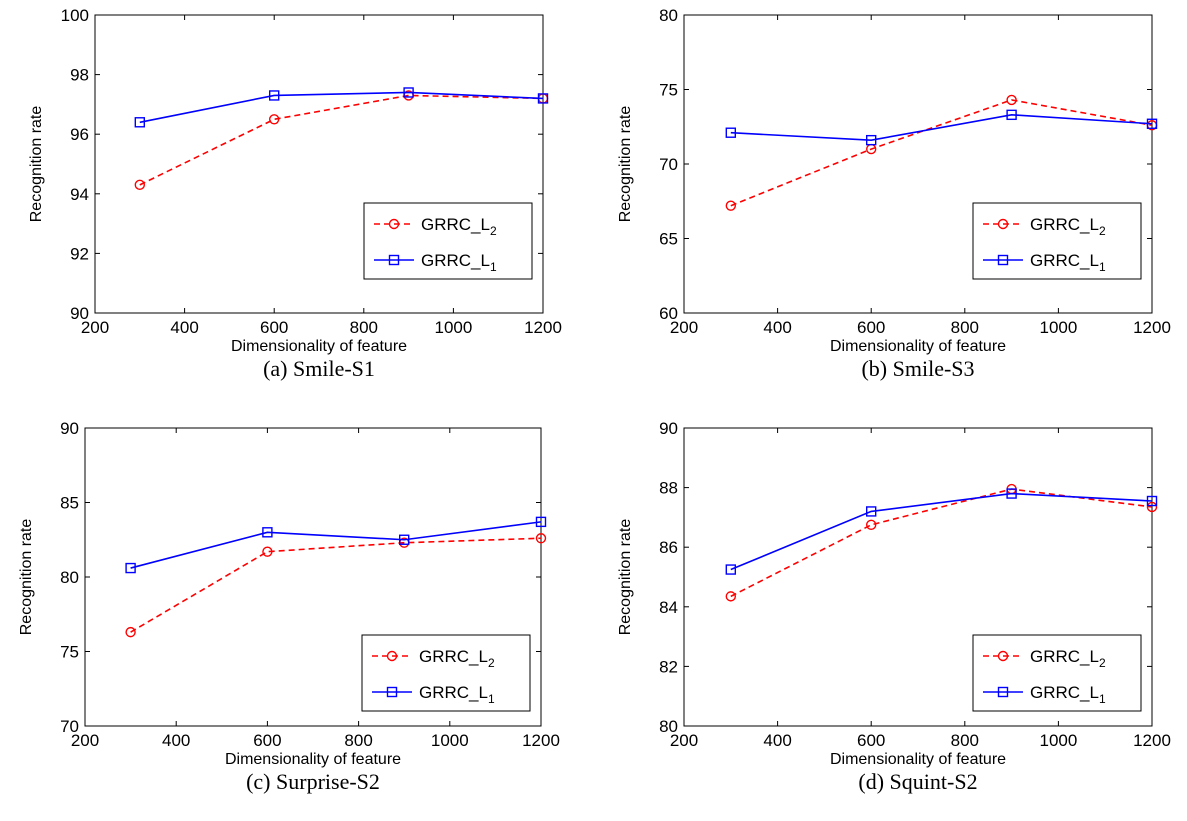 The height and width of the screenshot is (821, 1187). Describe the element at coordinates (79, 194) in the screenshot. I see `y-tick-label: 94` at that location.